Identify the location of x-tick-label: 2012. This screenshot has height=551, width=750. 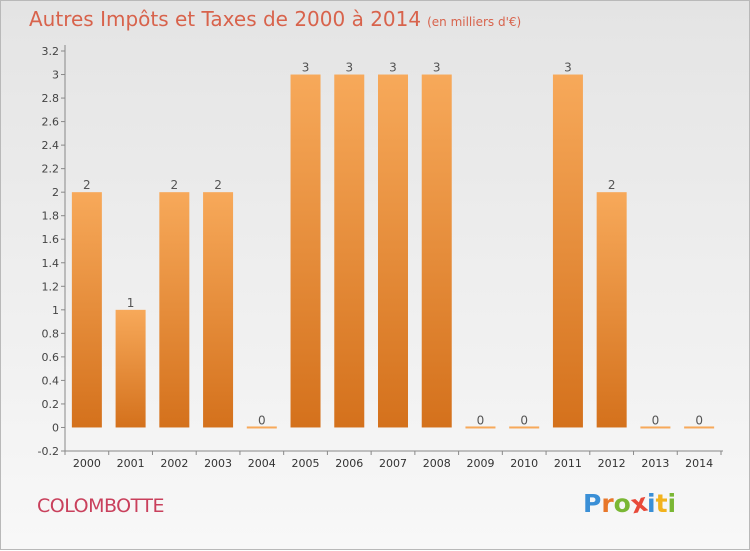
(612, 463).